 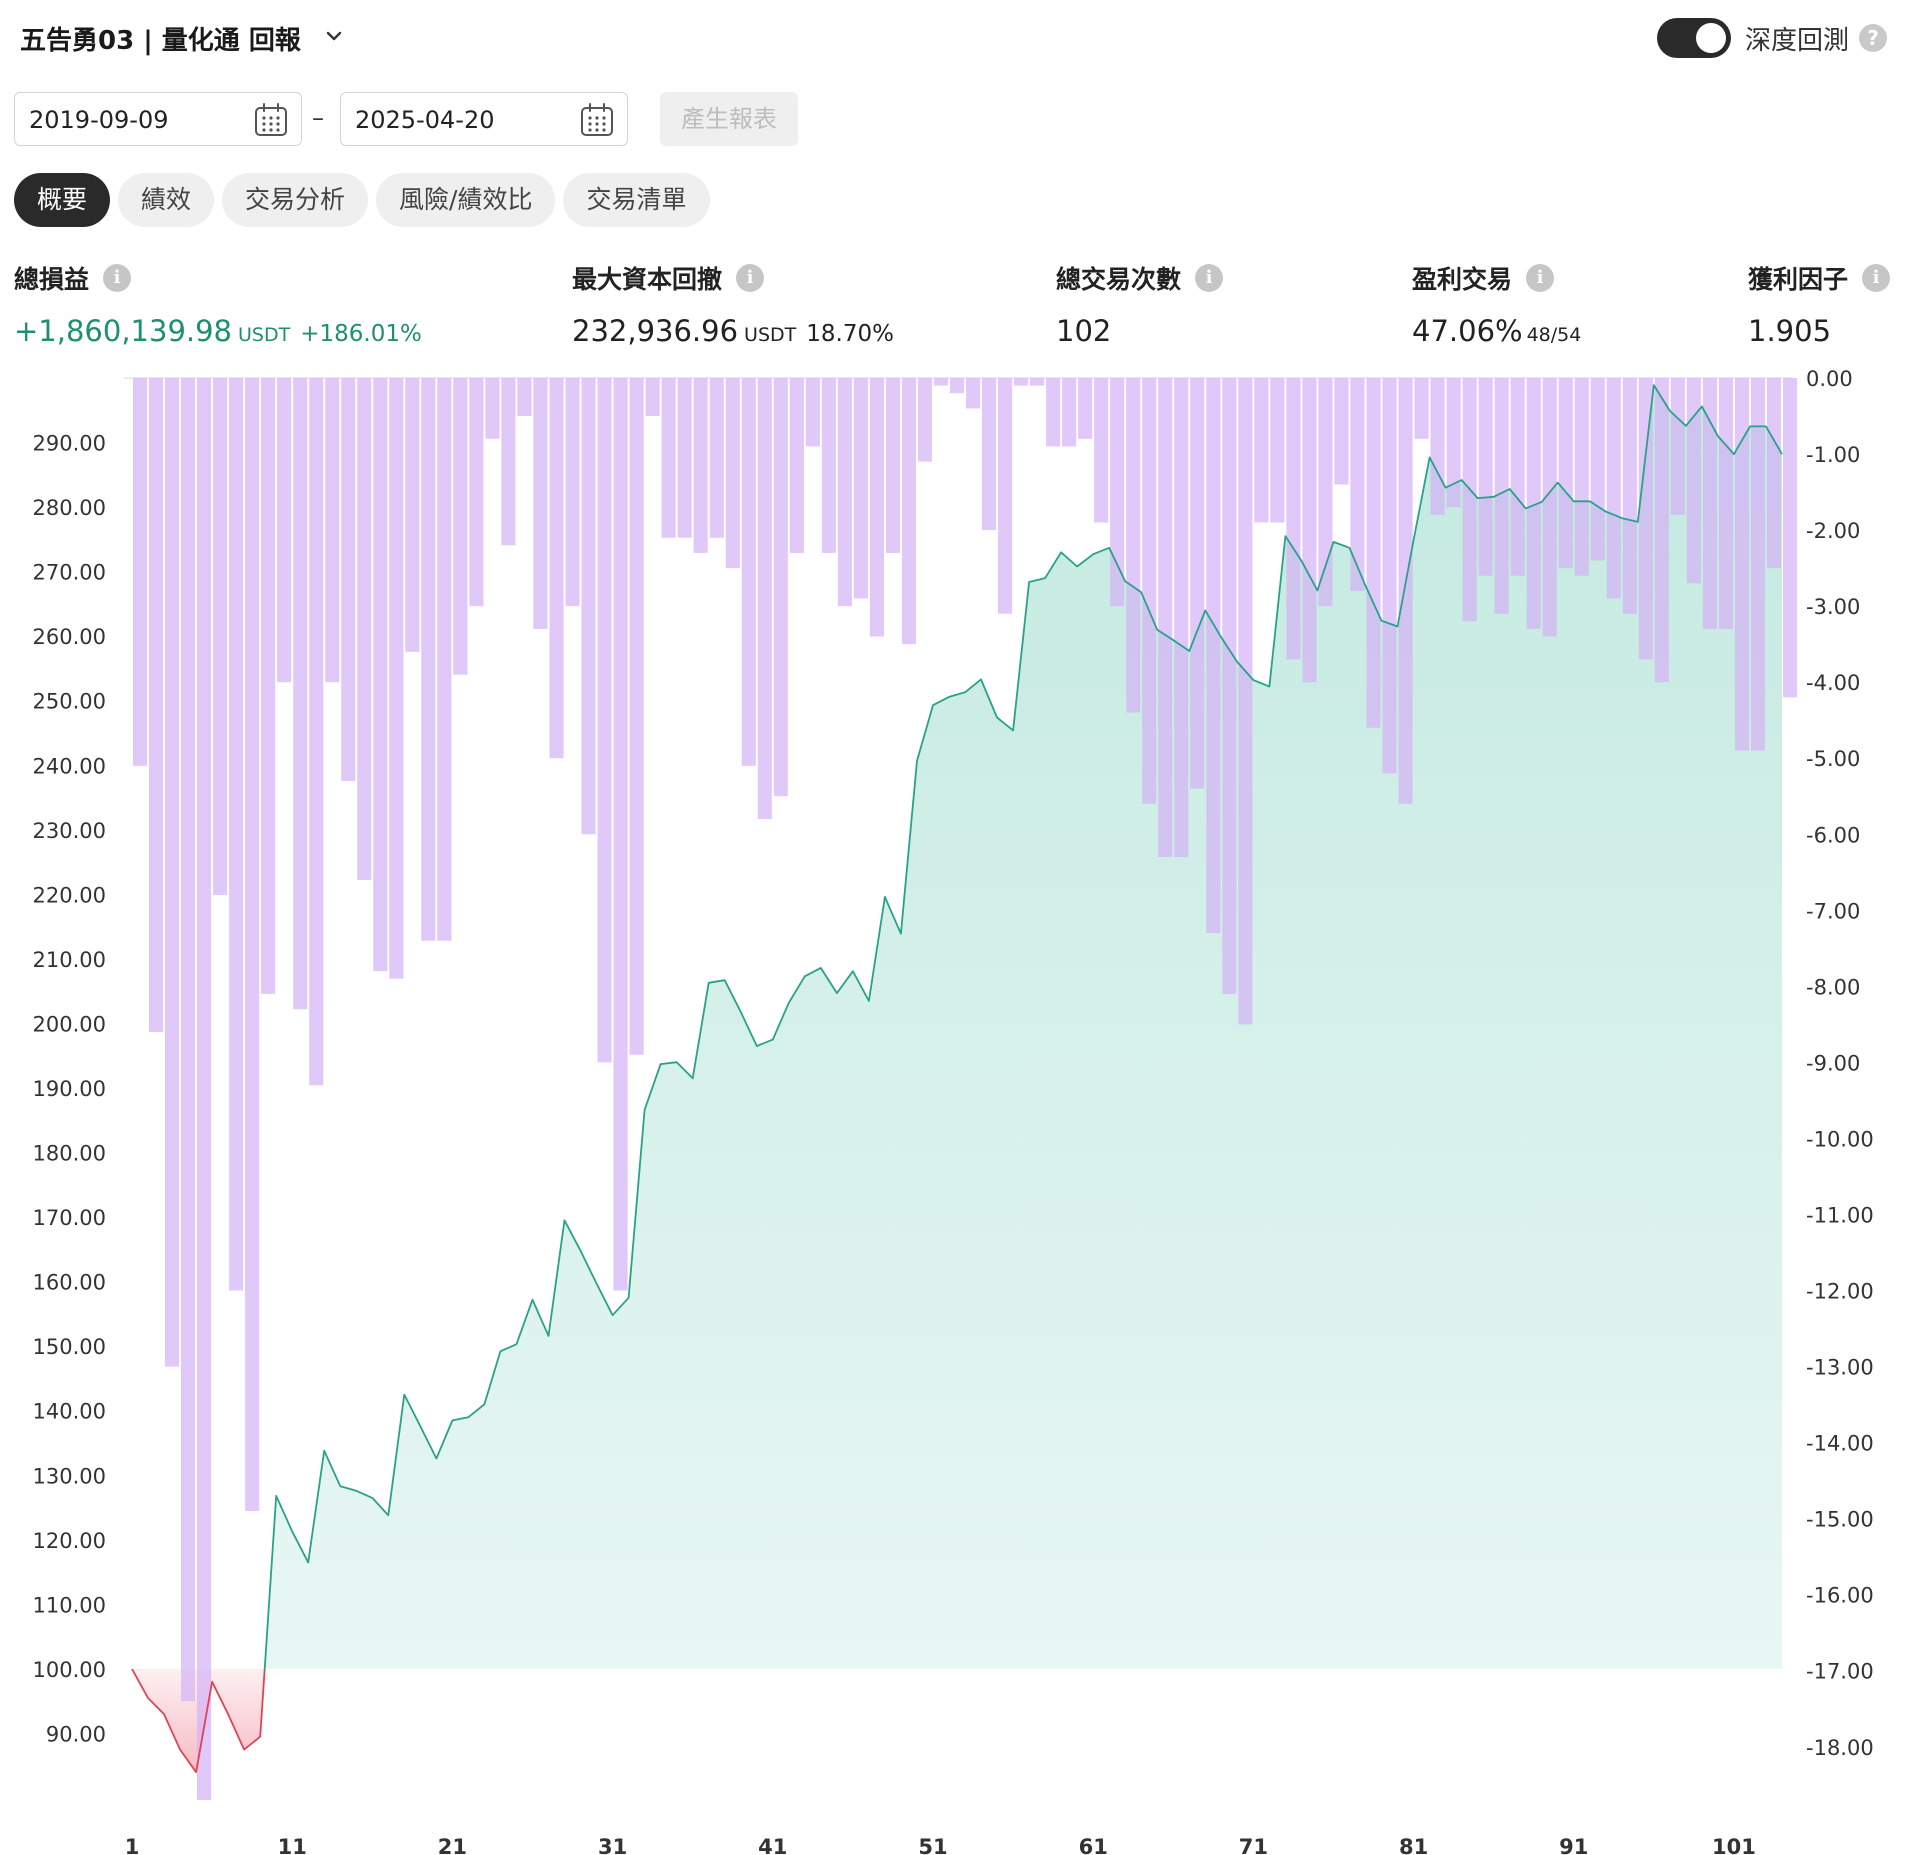 I want to click on report-tabs: 概要 績效 交易分析 風險/績效比 交易清單, so click(x=366, y=200).